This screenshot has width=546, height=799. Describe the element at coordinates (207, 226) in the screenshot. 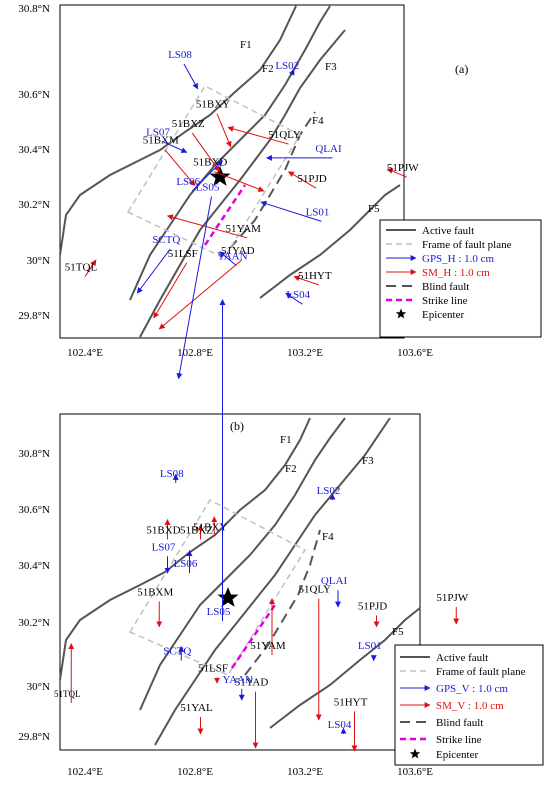

I see `sm-vector-51yam` at that location.